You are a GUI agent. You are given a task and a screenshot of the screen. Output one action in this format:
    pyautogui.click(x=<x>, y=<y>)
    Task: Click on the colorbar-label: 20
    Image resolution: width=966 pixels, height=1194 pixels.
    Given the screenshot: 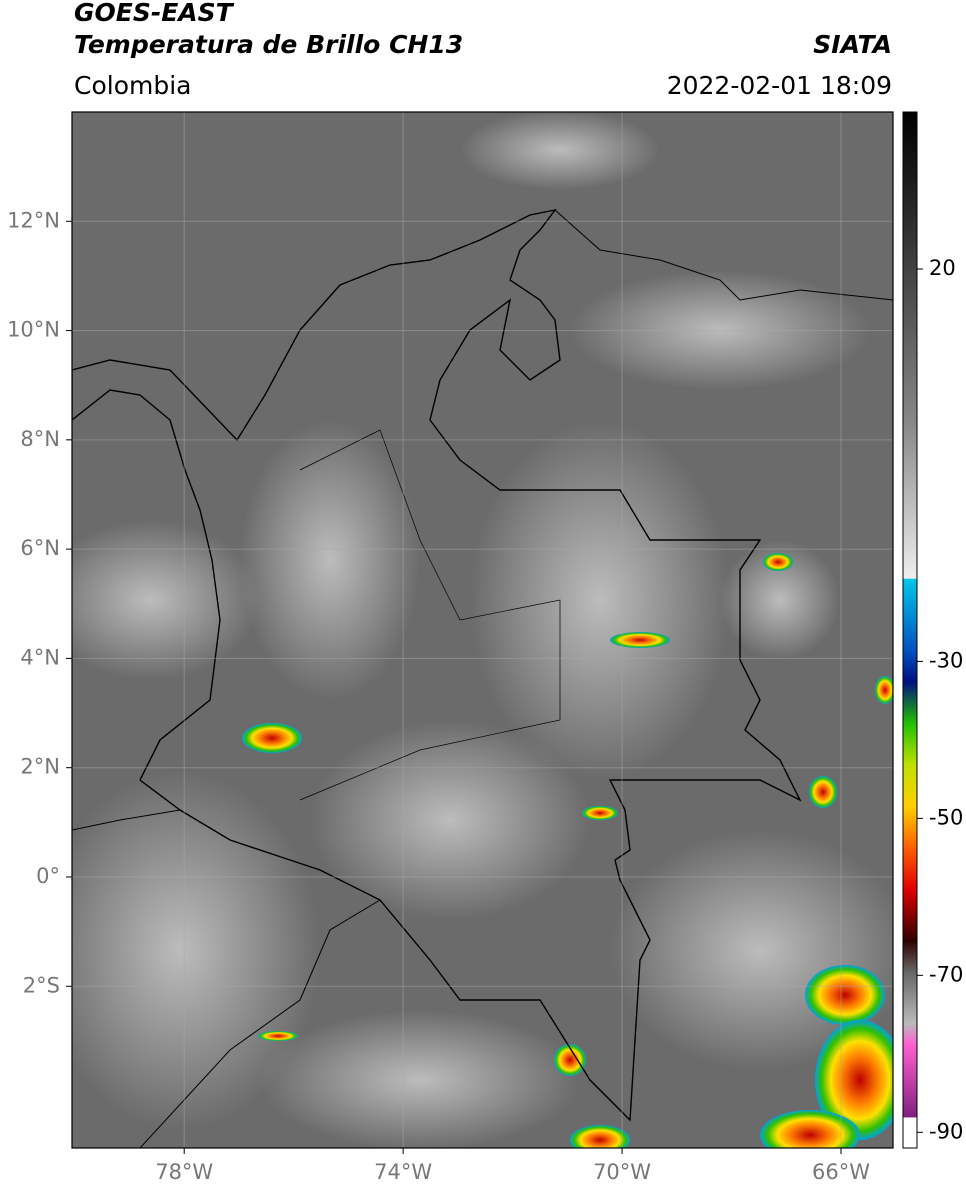 What is the action you would take?
    pyautogui.click(x=942, y=268)
    